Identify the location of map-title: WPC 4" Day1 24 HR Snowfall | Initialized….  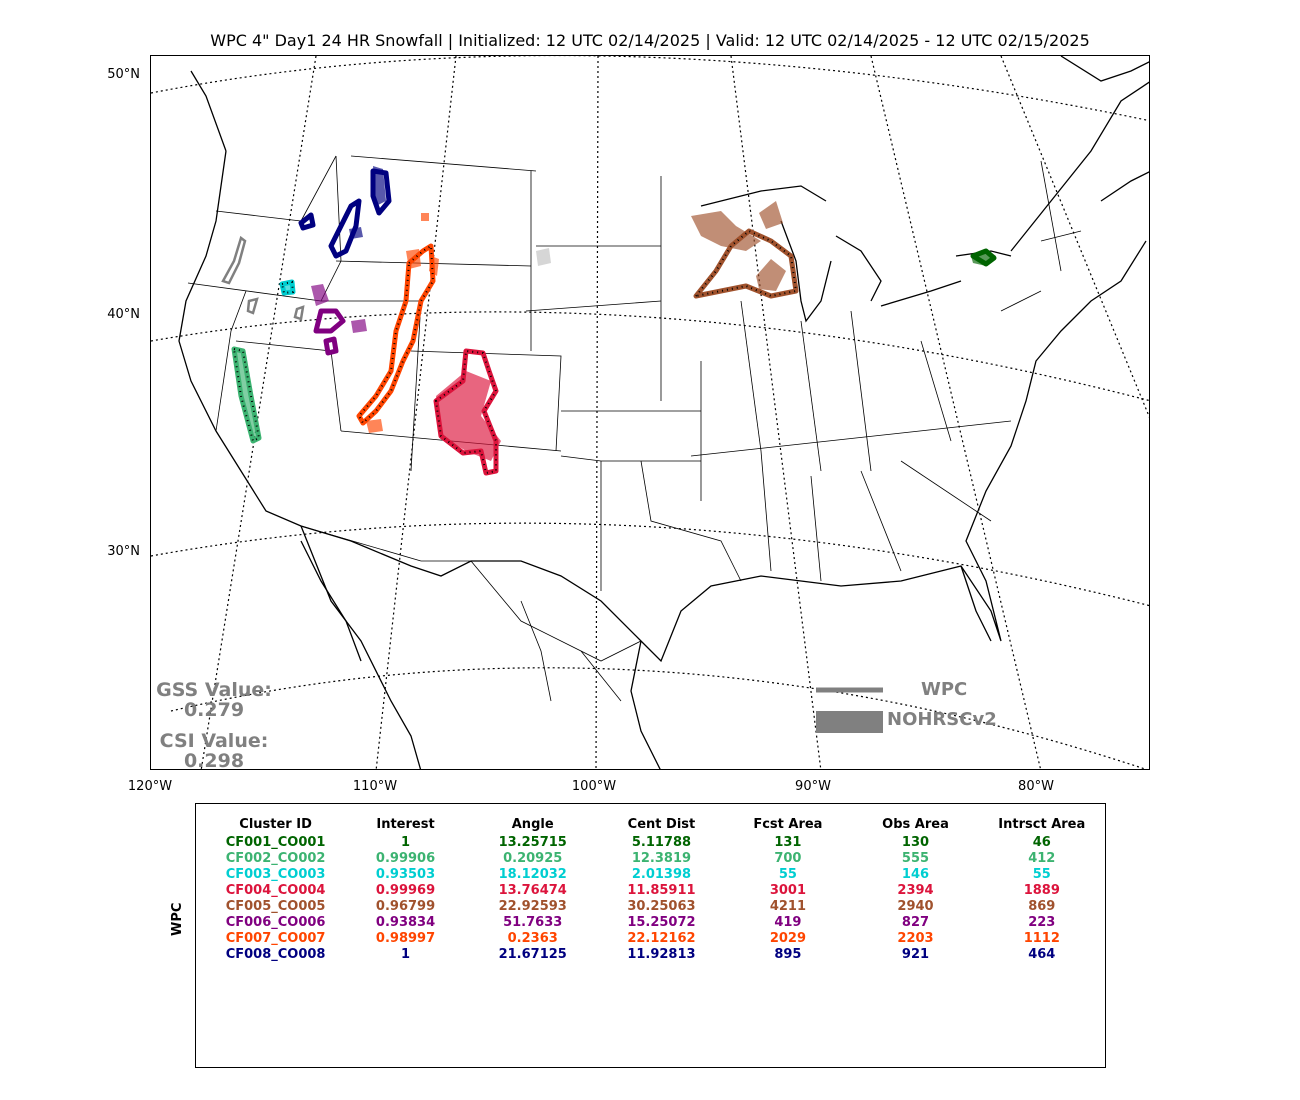
(650, 40).